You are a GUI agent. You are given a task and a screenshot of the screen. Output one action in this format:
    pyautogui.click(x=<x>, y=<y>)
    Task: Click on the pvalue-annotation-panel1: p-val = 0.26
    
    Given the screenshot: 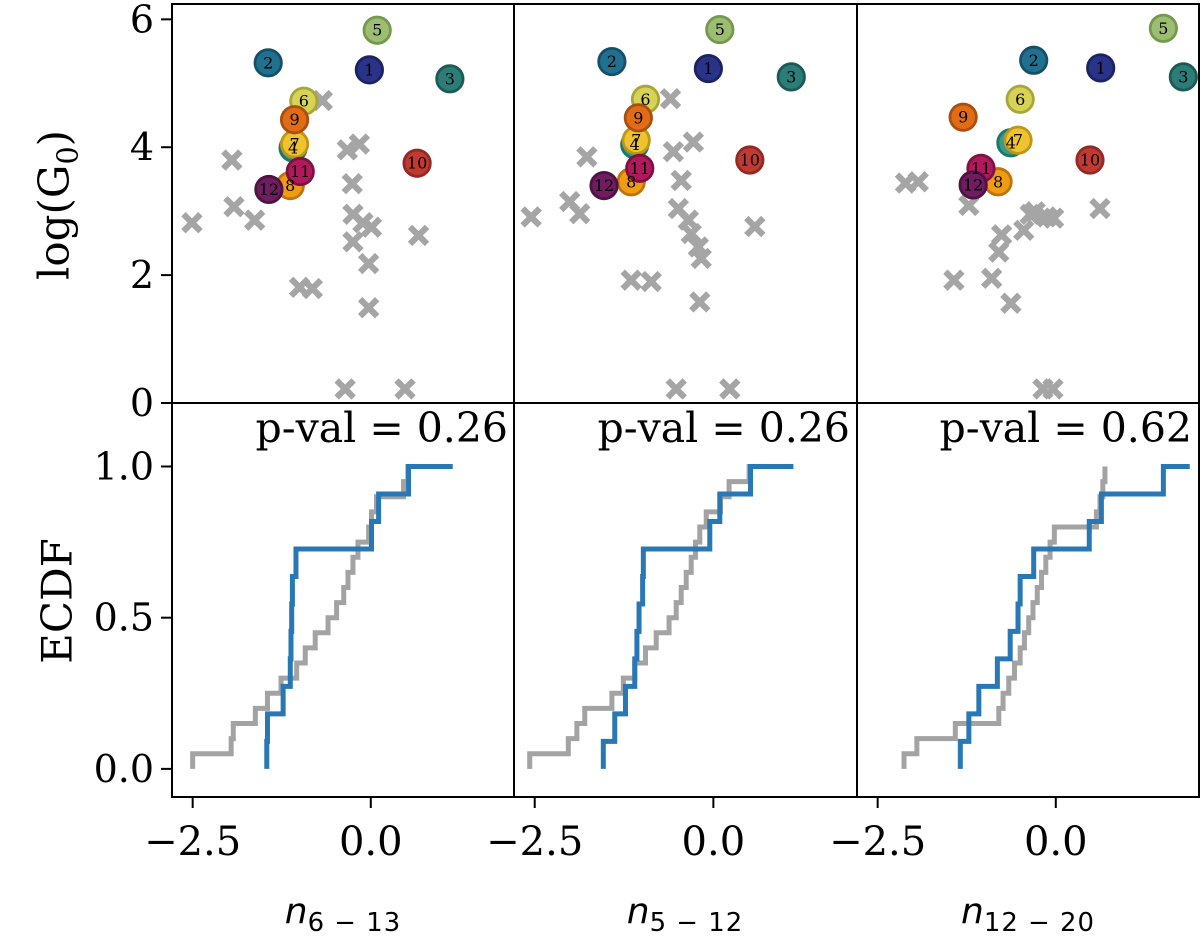 What is the action you would take?
    pyautogui.click(x=381, y=428)
    